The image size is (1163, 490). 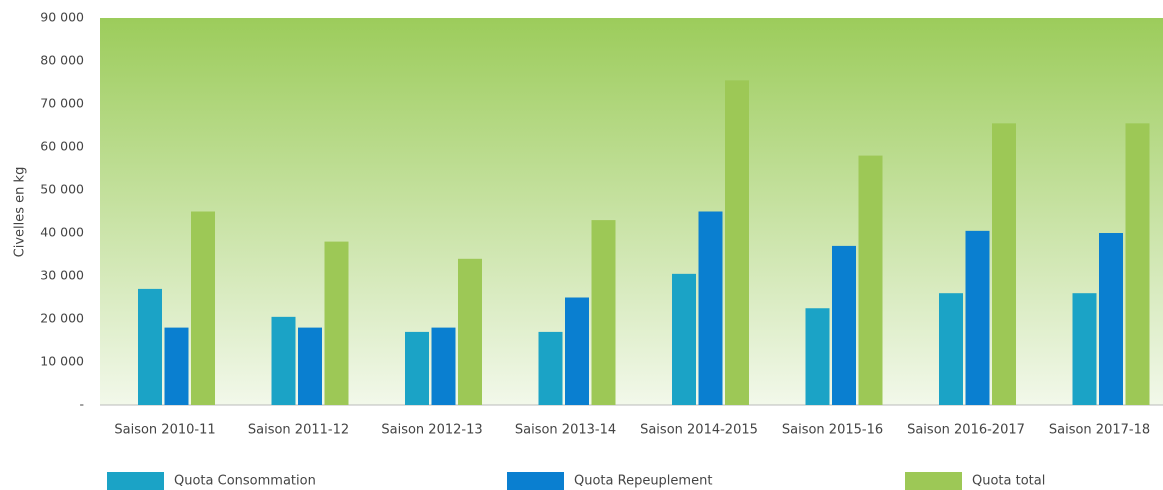 I want to click on x-tick-label: Saison 2016-2017, so click(x=966, y=430).